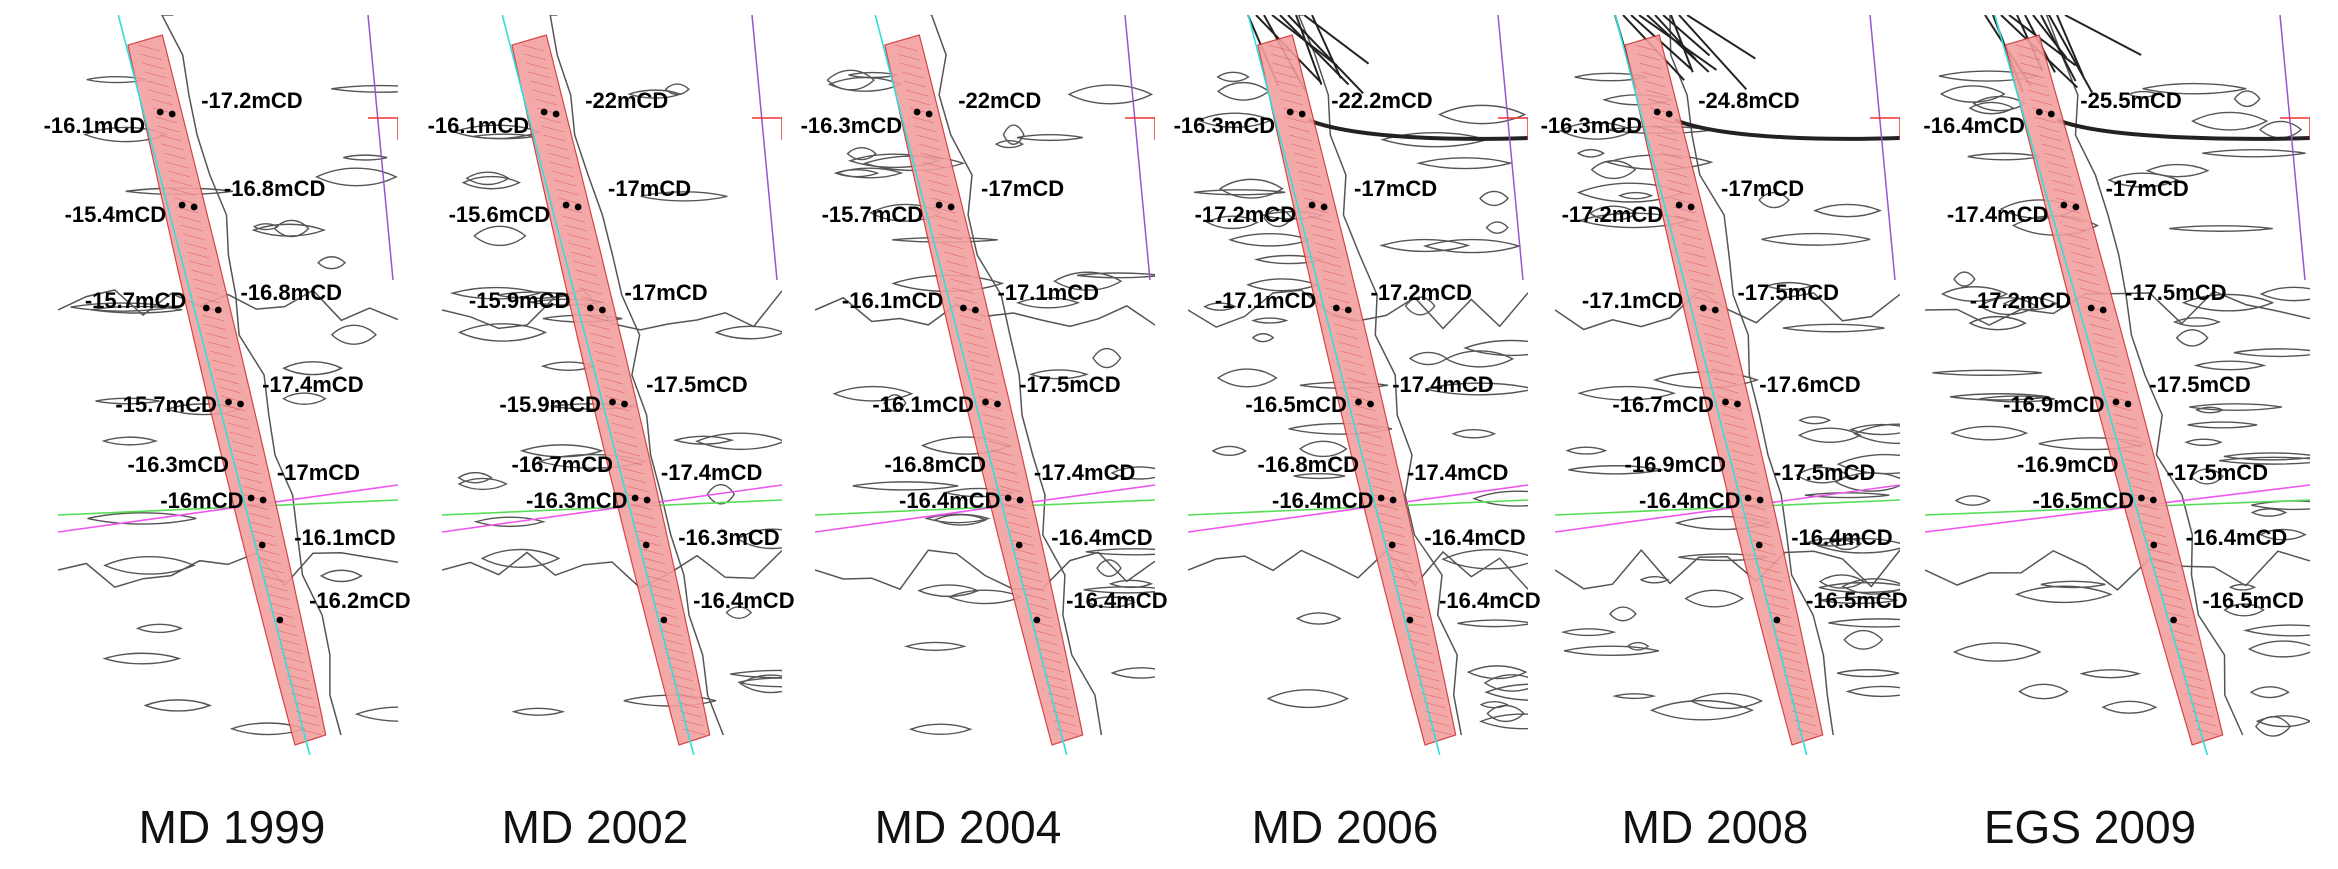 The height and width of the screenshot is (869, 2338). What do you see at coordinates (115, 214) in the screenshot?
I see `depth-label: -15.4mCD` at bounding box center [115, 214].